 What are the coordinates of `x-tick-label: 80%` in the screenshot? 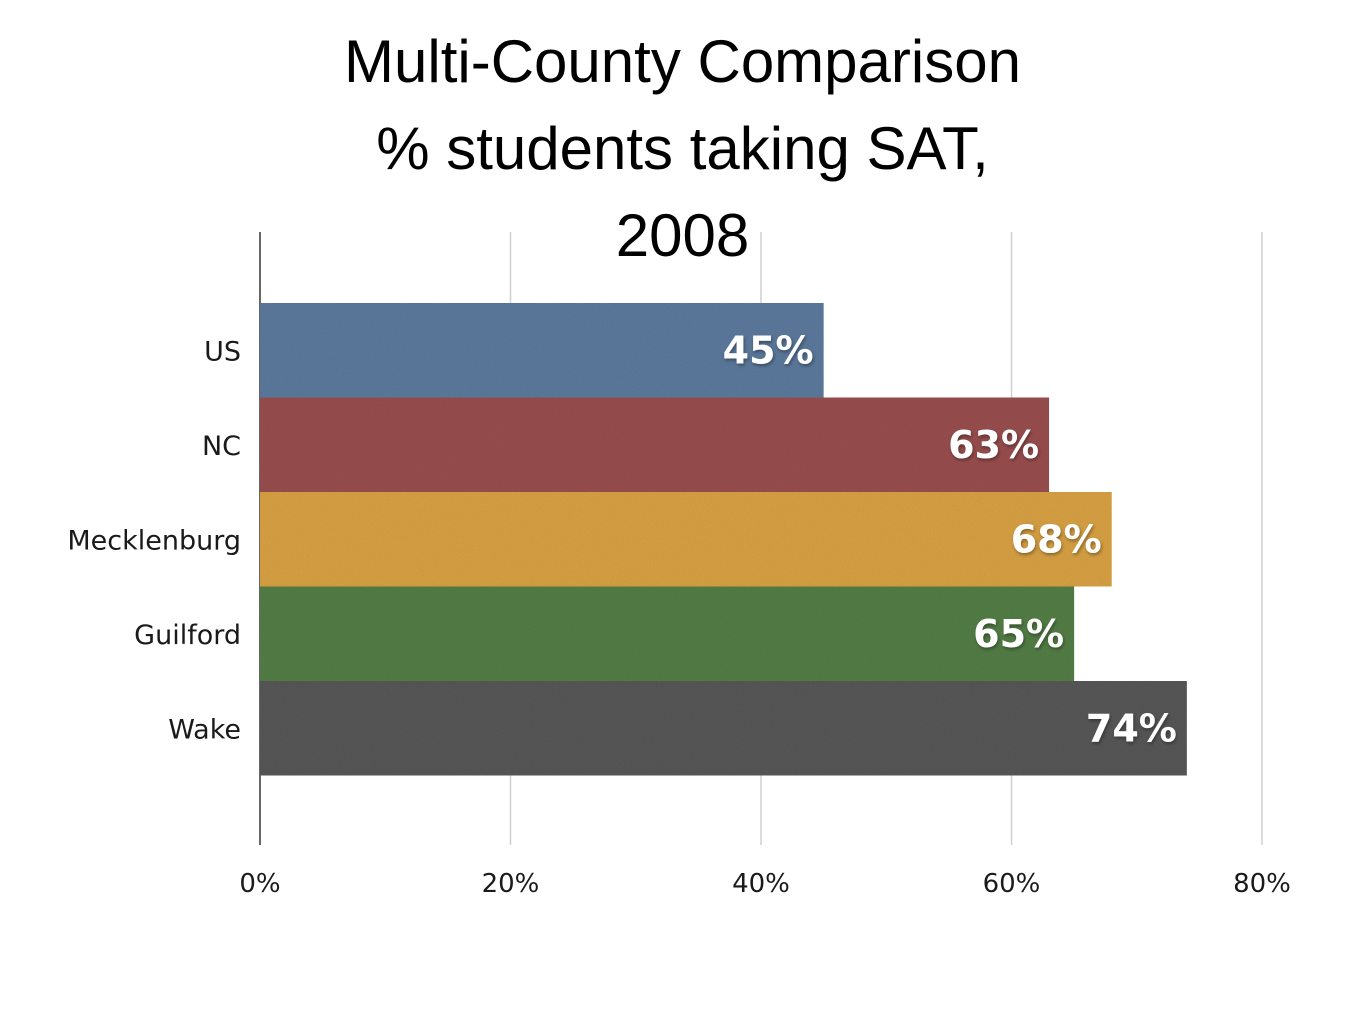 It's located at (1262, 884).